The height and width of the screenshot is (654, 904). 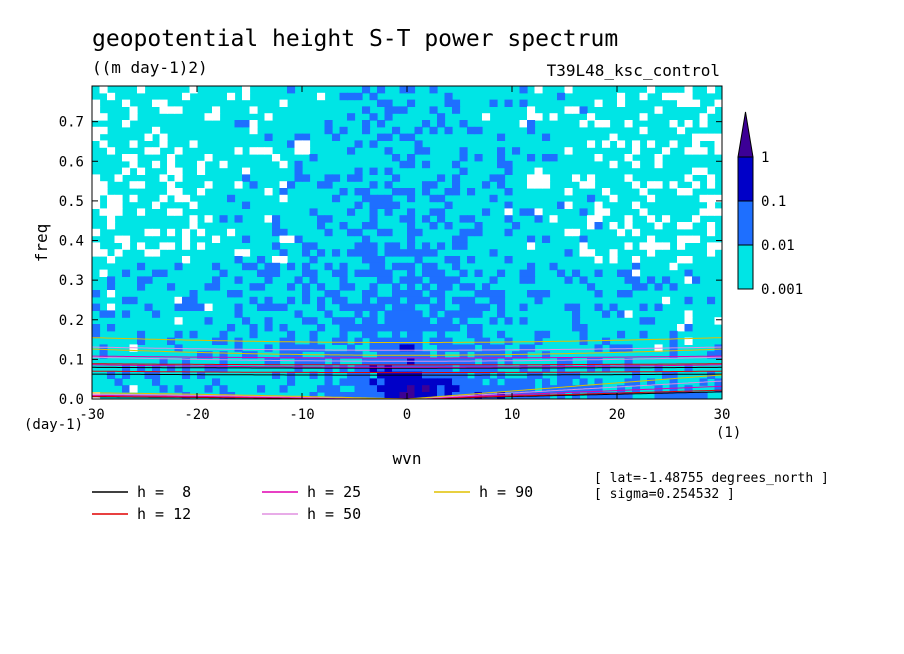 What do you see at coordinates (150, 67) in the screenshot?
I see `chart-subtitle: ((m day-1)2)` at bounding box center [150, 67].